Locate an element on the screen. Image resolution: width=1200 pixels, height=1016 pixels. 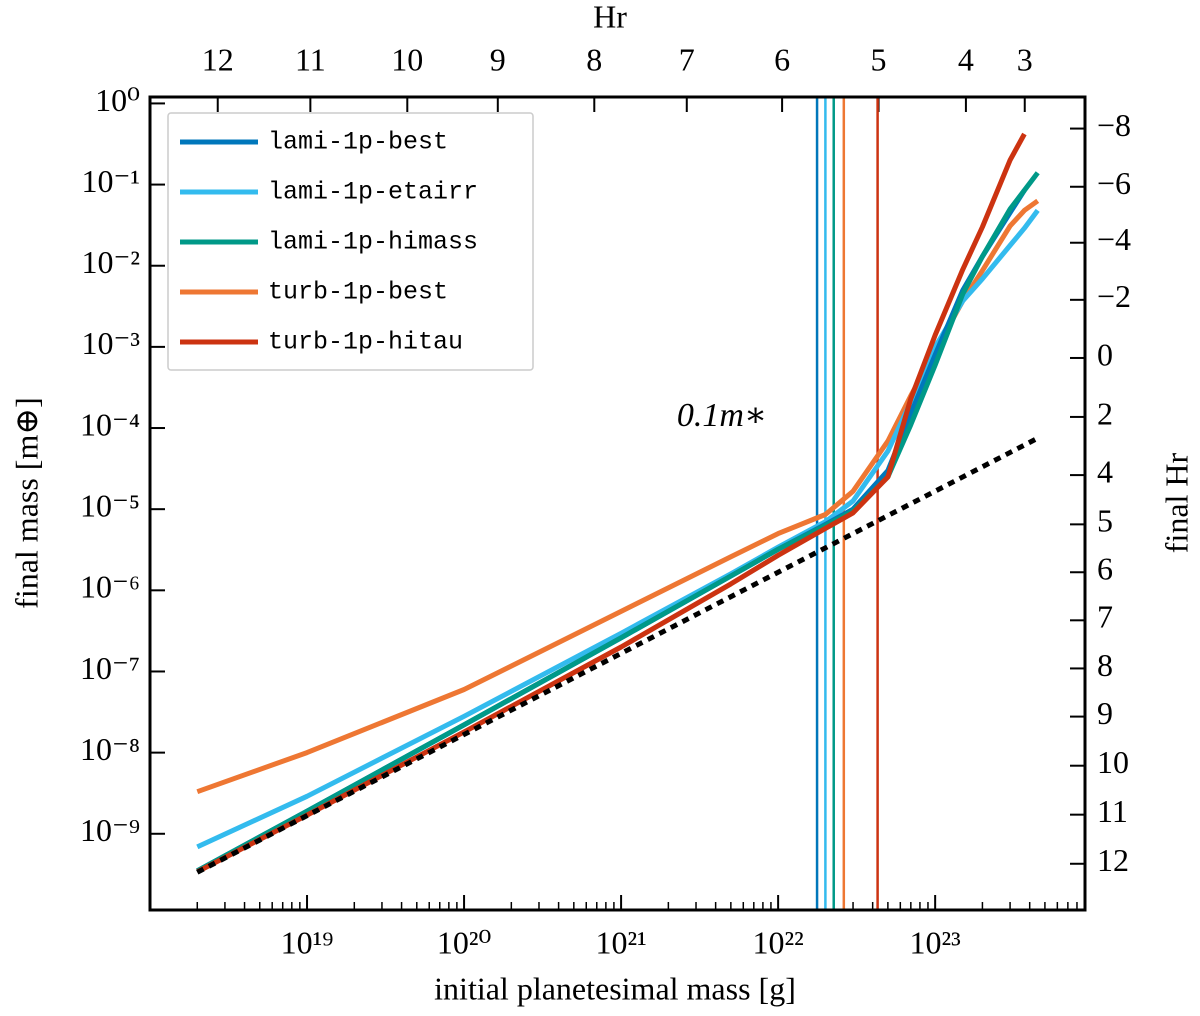
legend-box is located at coordinates (350, 241).